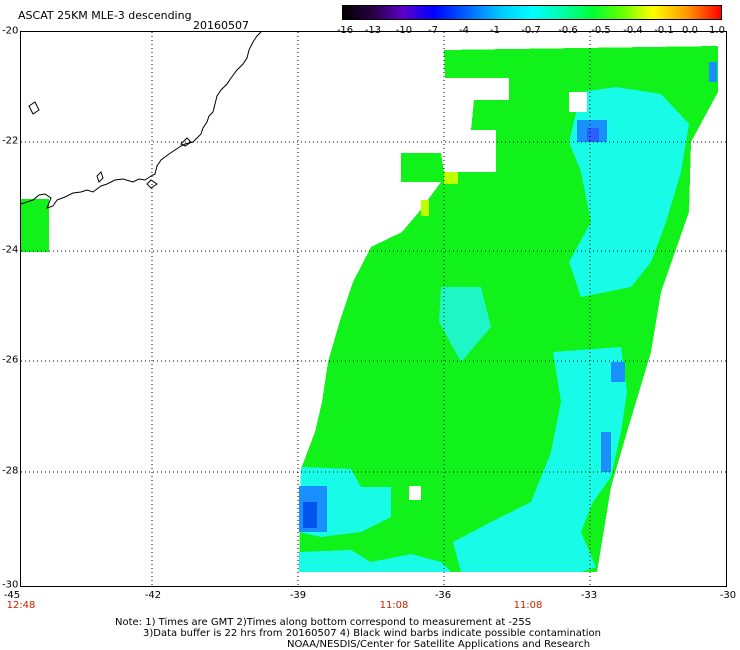 The width and height of the screenshot is (740, 650). What do you see at coordinates (443, 595) in the screenshot?
I see `lon-label: -36` at bounding box center [443, 595].